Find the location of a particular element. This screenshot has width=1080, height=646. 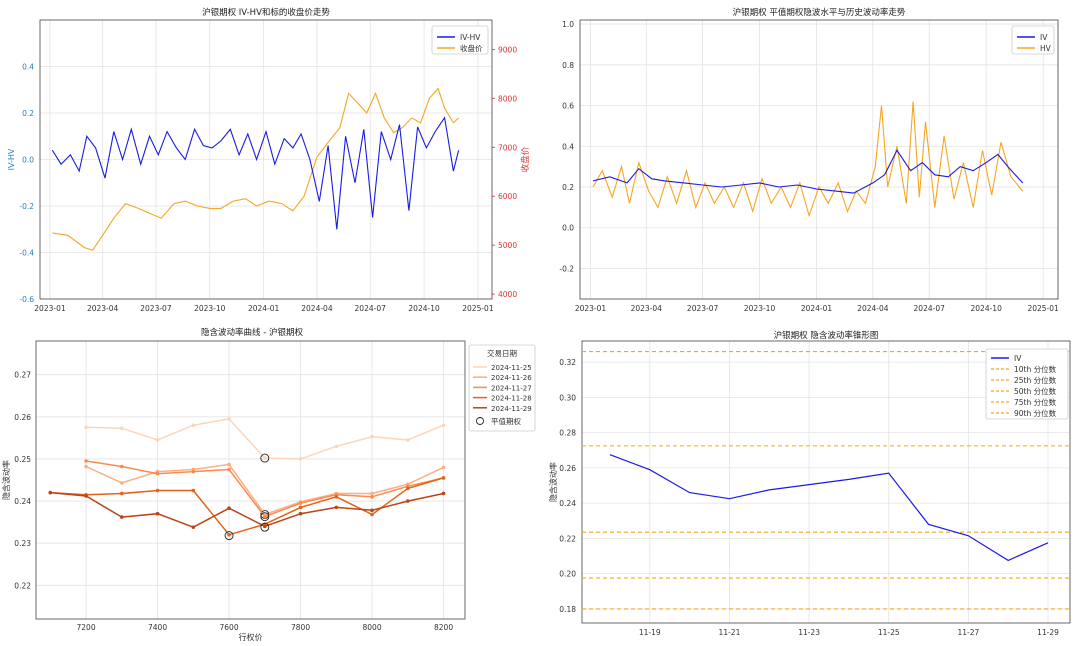

y-tick-label: 0.23 is located at coordinates (22, 543).